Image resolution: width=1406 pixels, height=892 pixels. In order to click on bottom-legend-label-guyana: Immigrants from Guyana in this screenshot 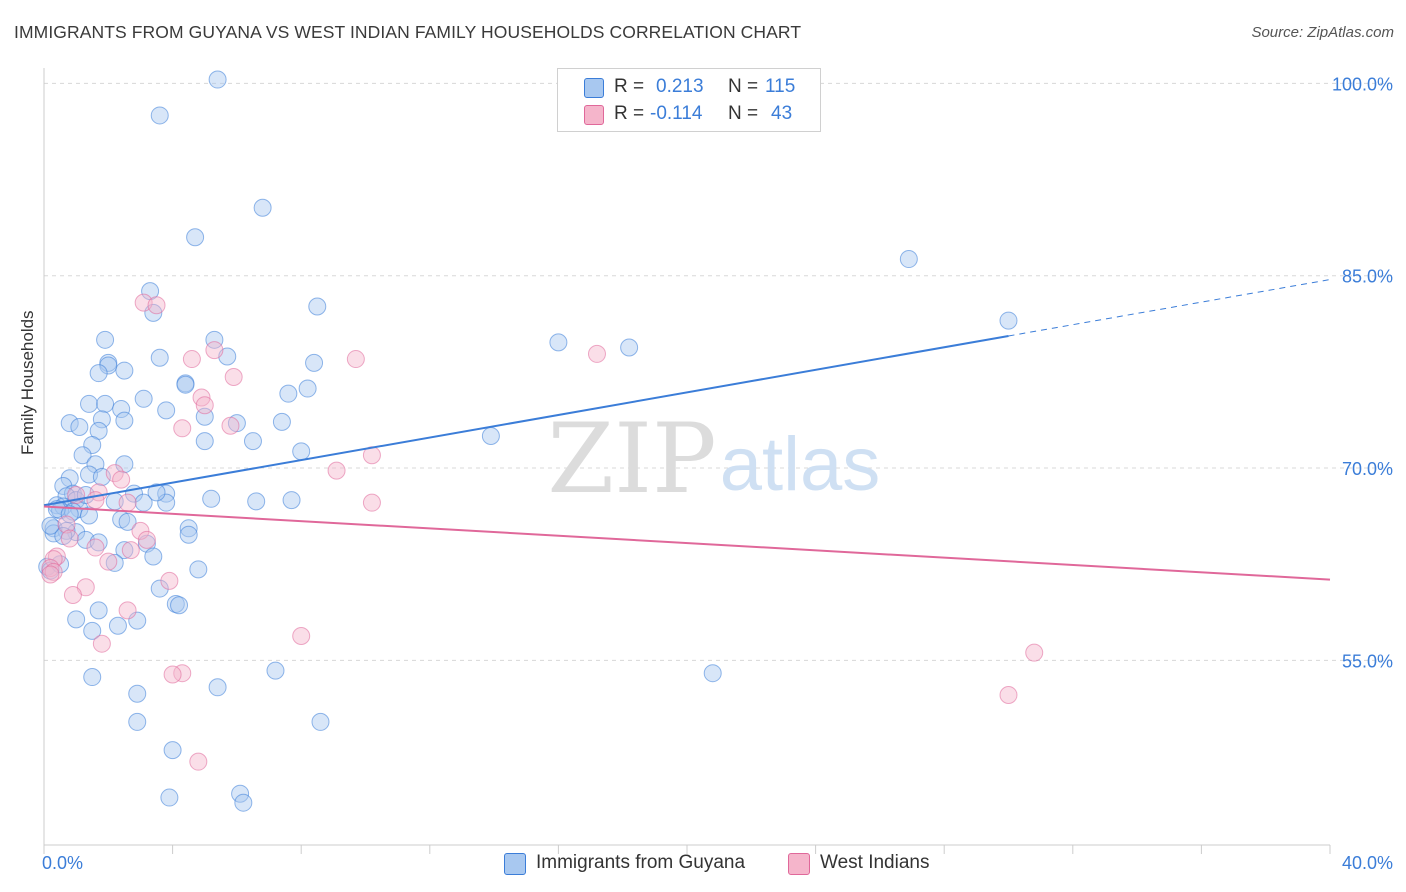, I will do `click(641, 862)`.